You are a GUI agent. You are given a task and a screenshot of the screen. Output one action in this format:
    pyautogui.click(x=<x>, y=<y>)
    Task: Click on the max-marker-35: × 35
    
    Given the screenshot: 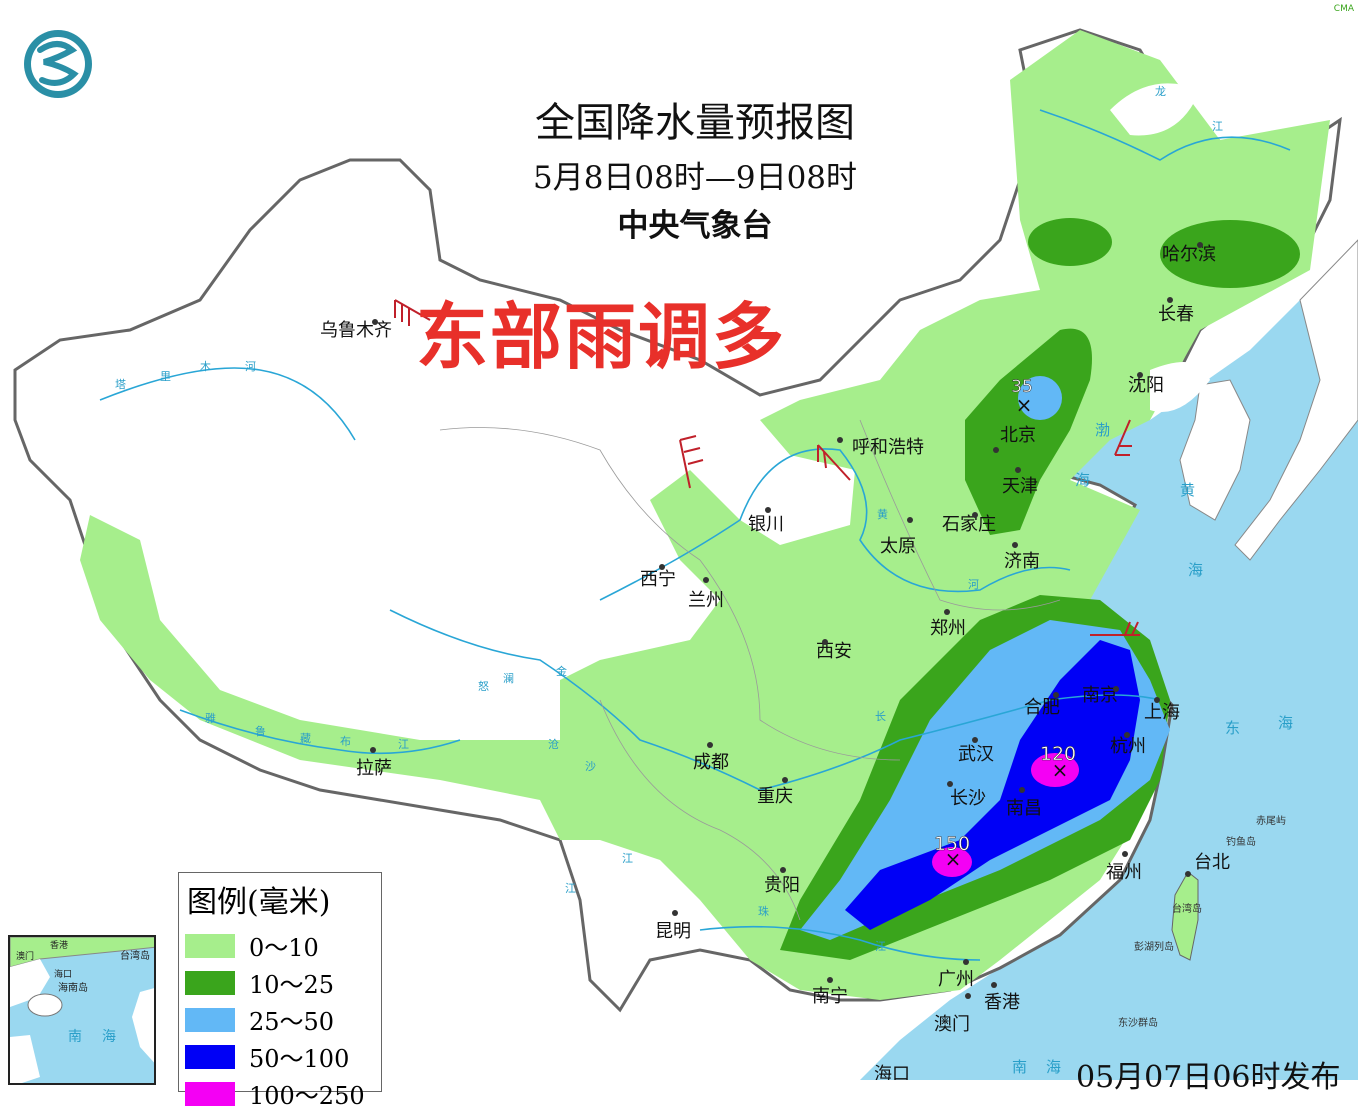 What is the action you would take?
    pyautogui.click(x=1022, y=397)
    